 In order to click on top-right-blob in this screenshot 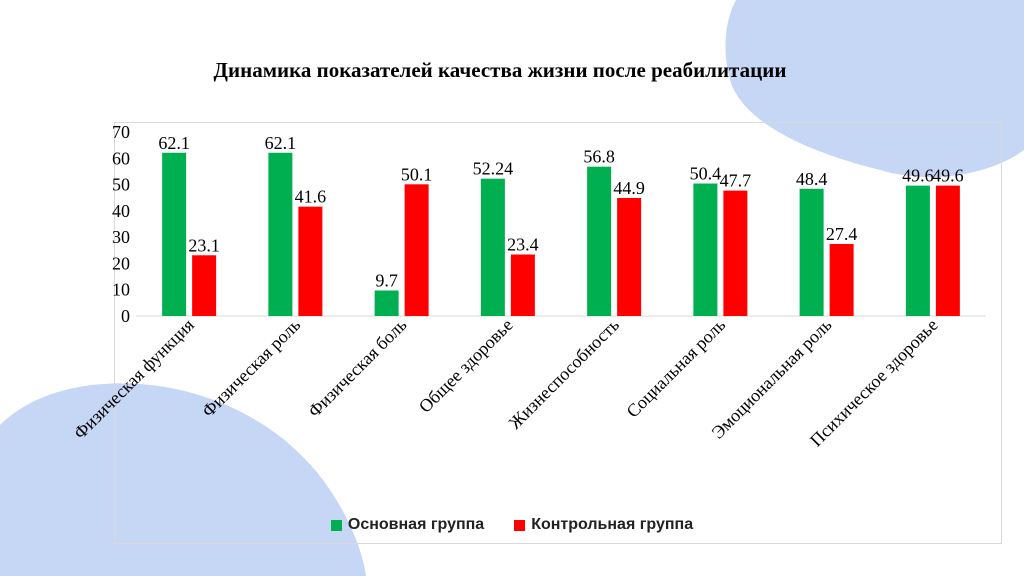, I will do `click(874, 89)`.